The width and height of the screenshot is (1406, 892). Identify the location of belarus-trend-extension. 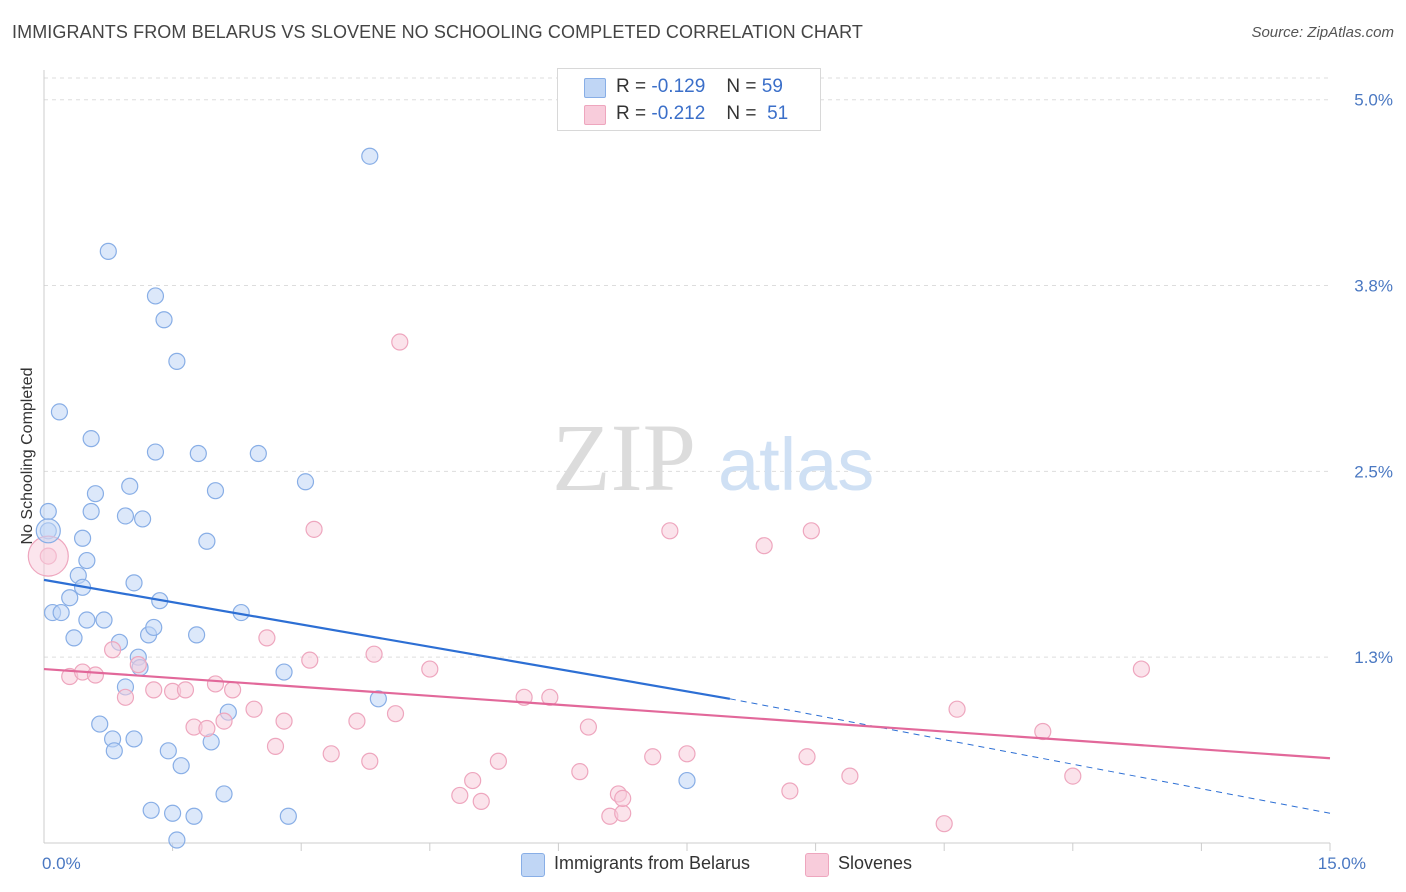
(1030, 756).